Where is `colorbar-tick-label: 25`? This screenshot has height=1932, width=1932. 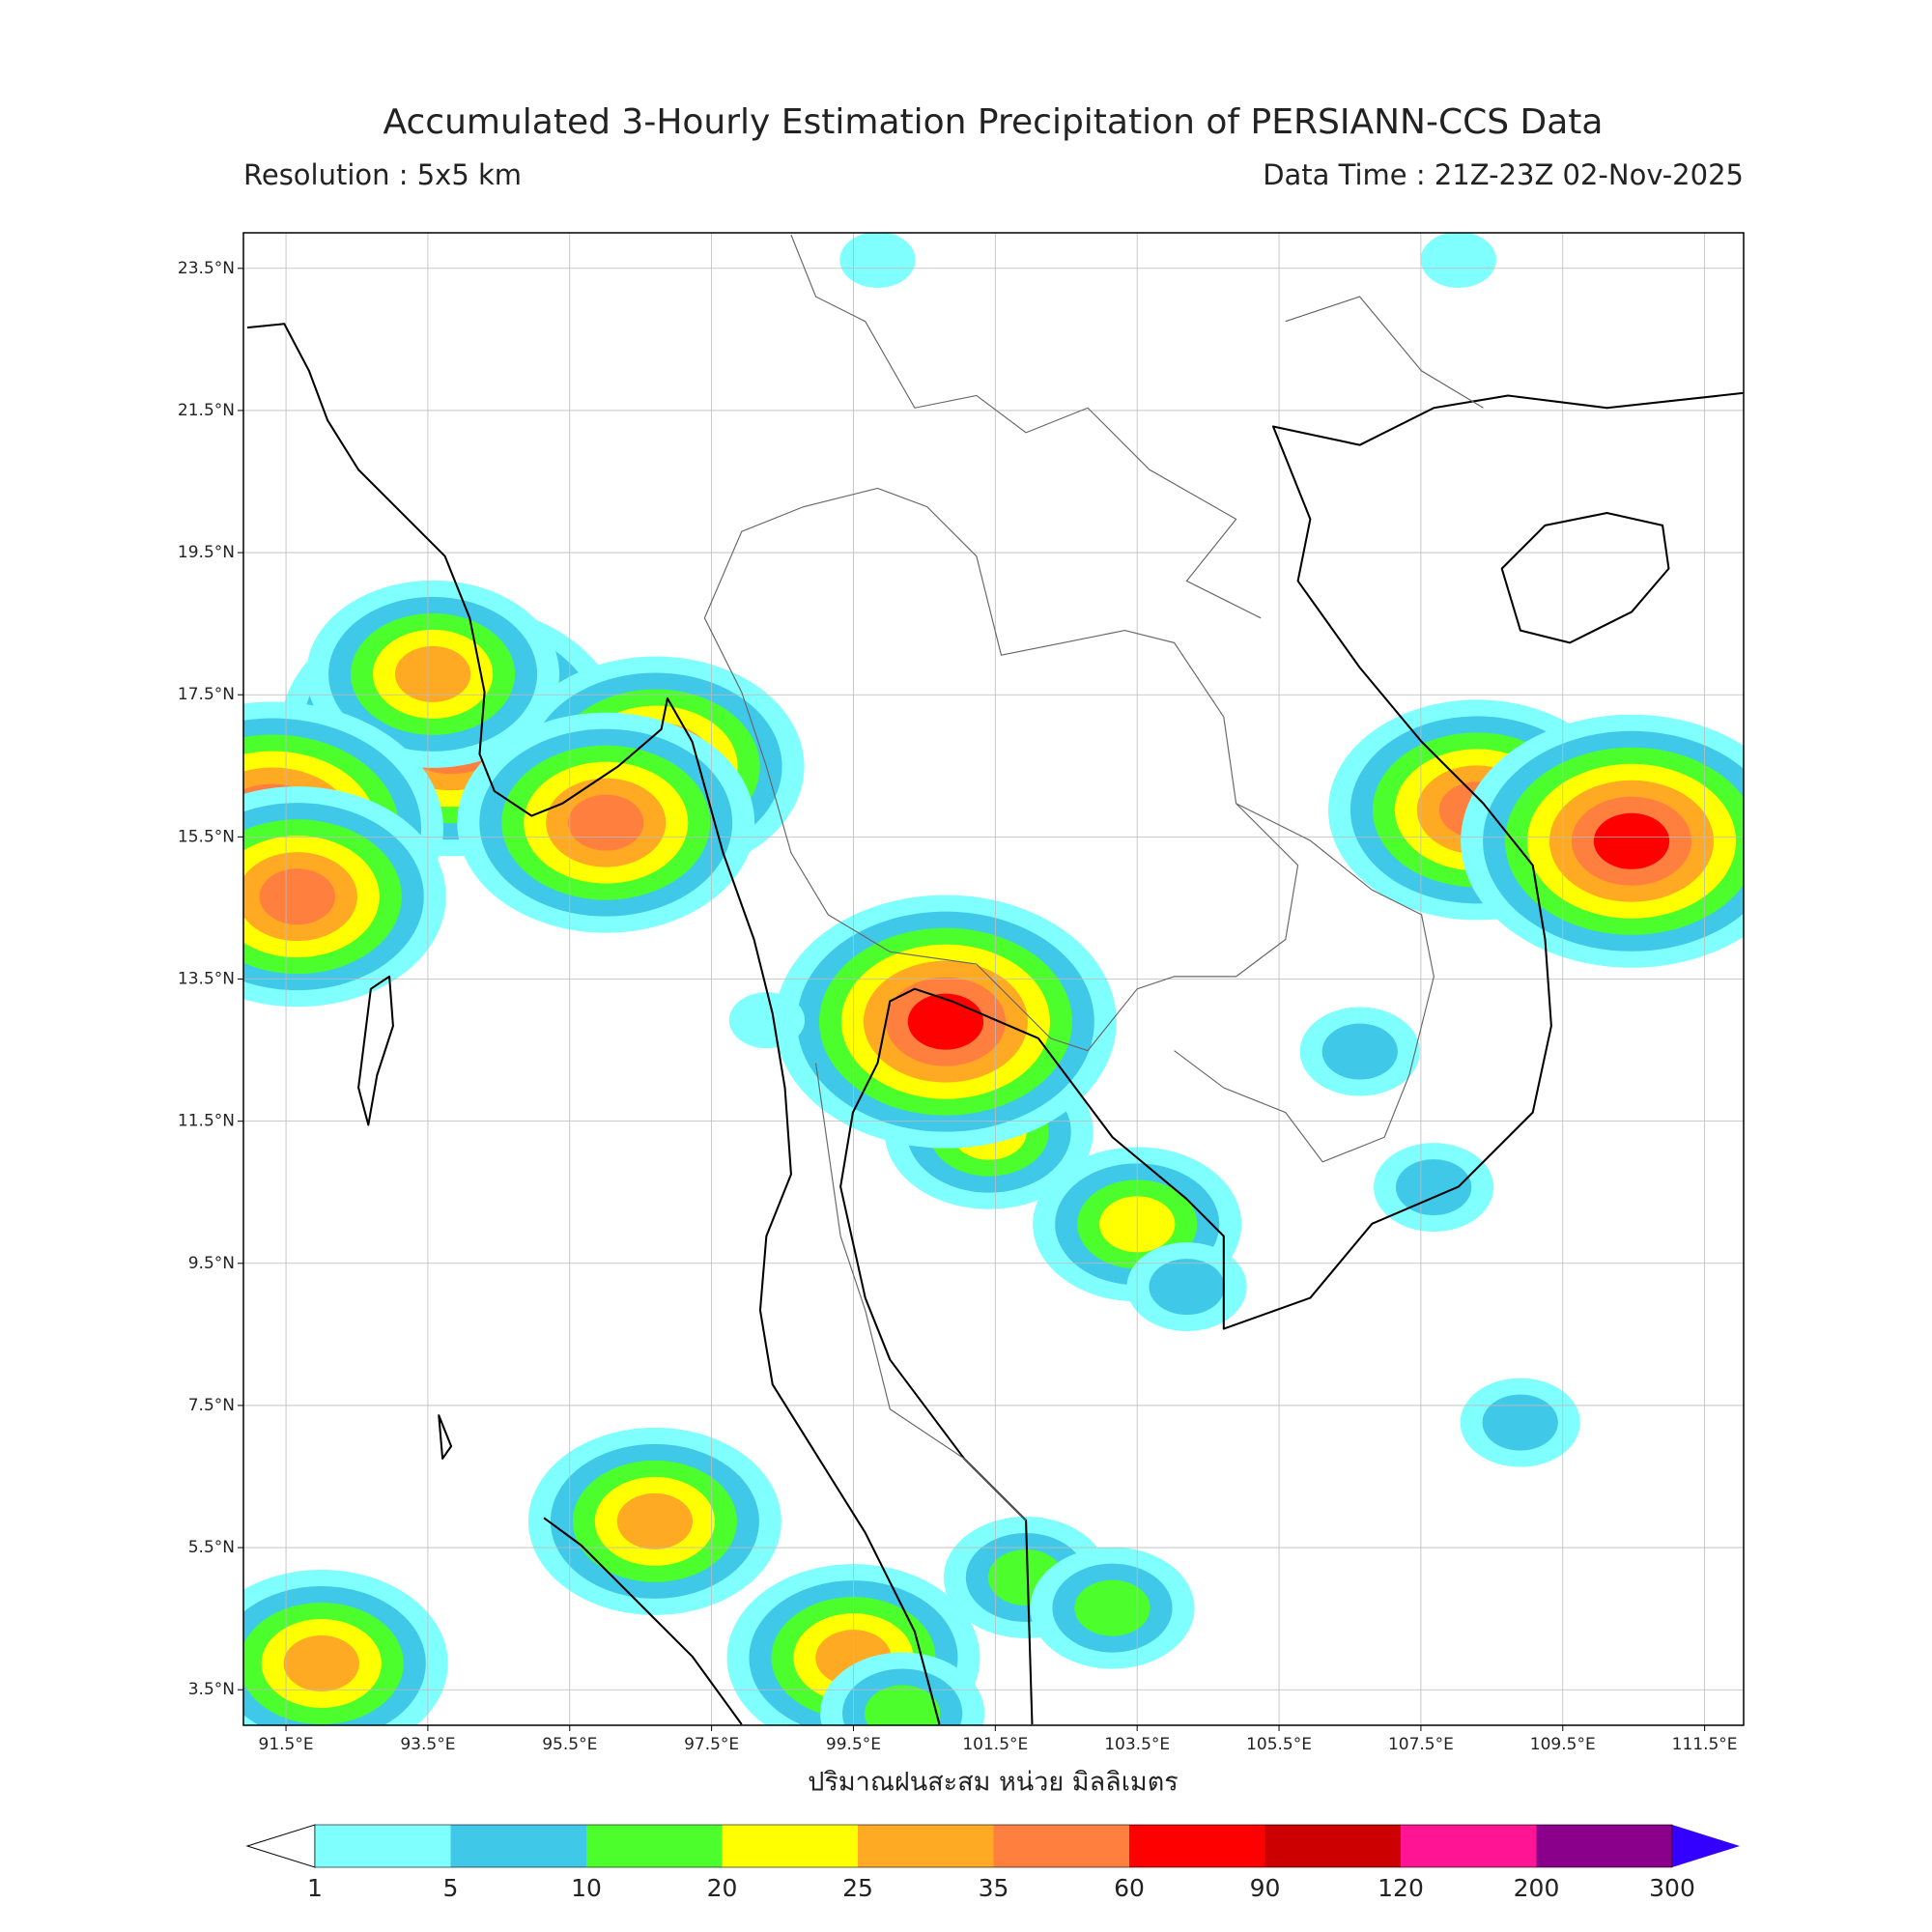
colorbar-tick-label: 25 is located at coordinates (857, 1888).